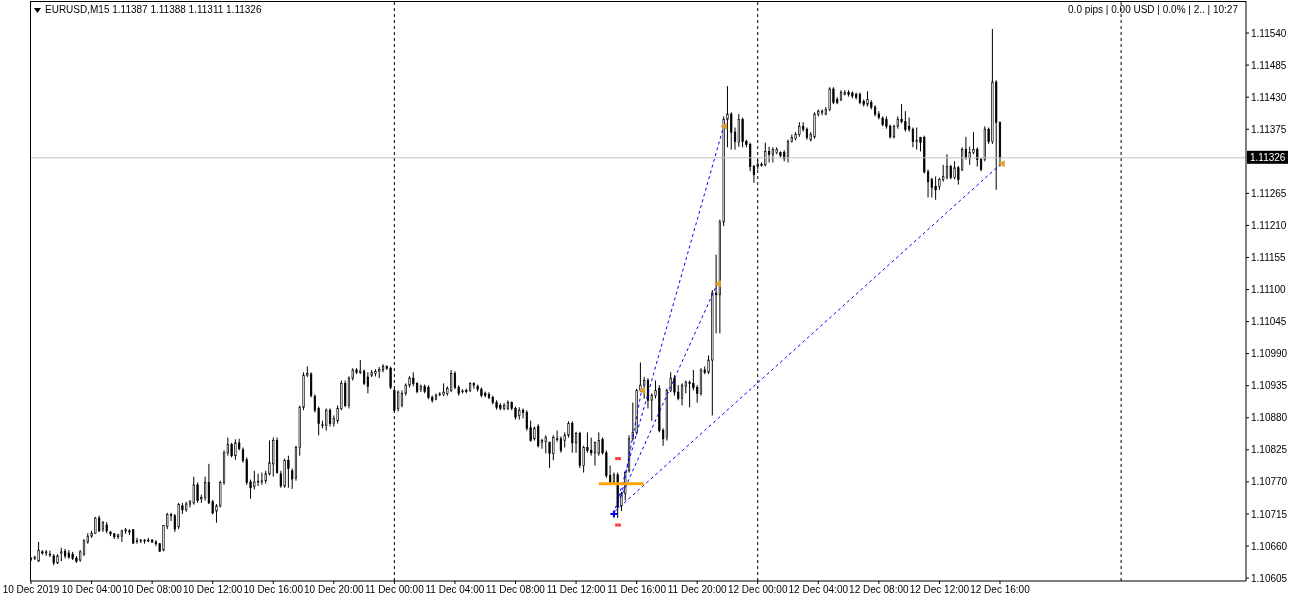  What do you see at coordinates (757, 590) in the screenshot?
I see `x-tick-label: 12 Dec 00:00` at bounding box center [757, 590].